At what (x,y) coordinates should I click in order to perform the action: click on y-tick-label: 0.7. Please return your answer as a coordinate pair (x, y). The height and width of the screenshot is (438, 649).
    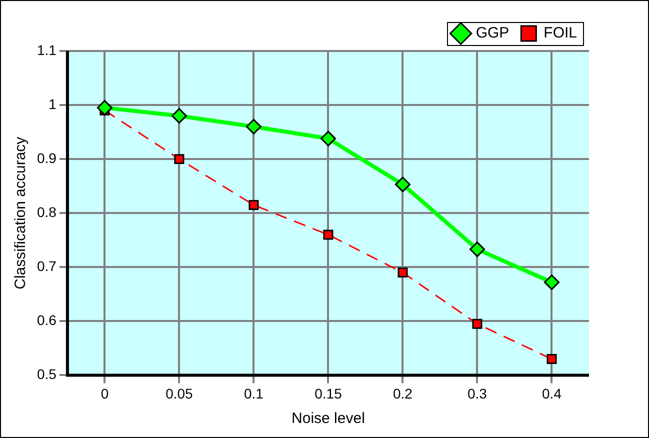
    Looking at the image, I should click on (46, 266).